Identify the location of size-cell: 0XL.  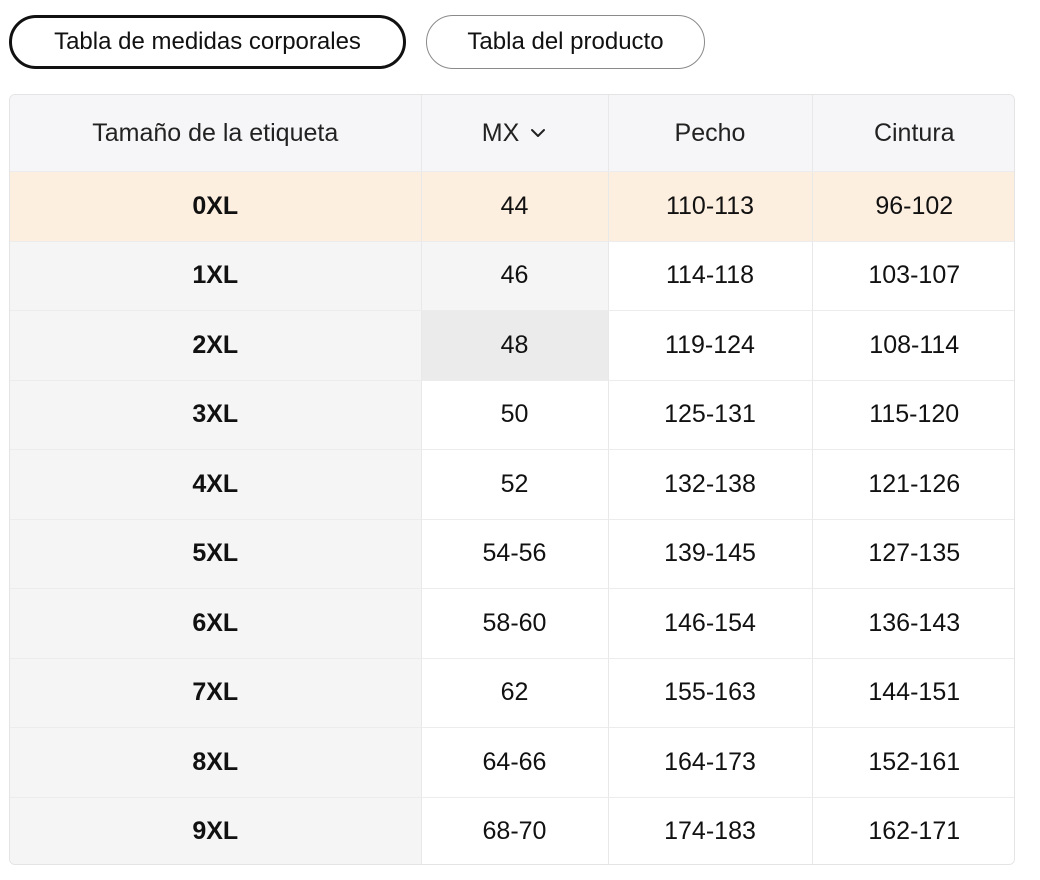
(216, 206).